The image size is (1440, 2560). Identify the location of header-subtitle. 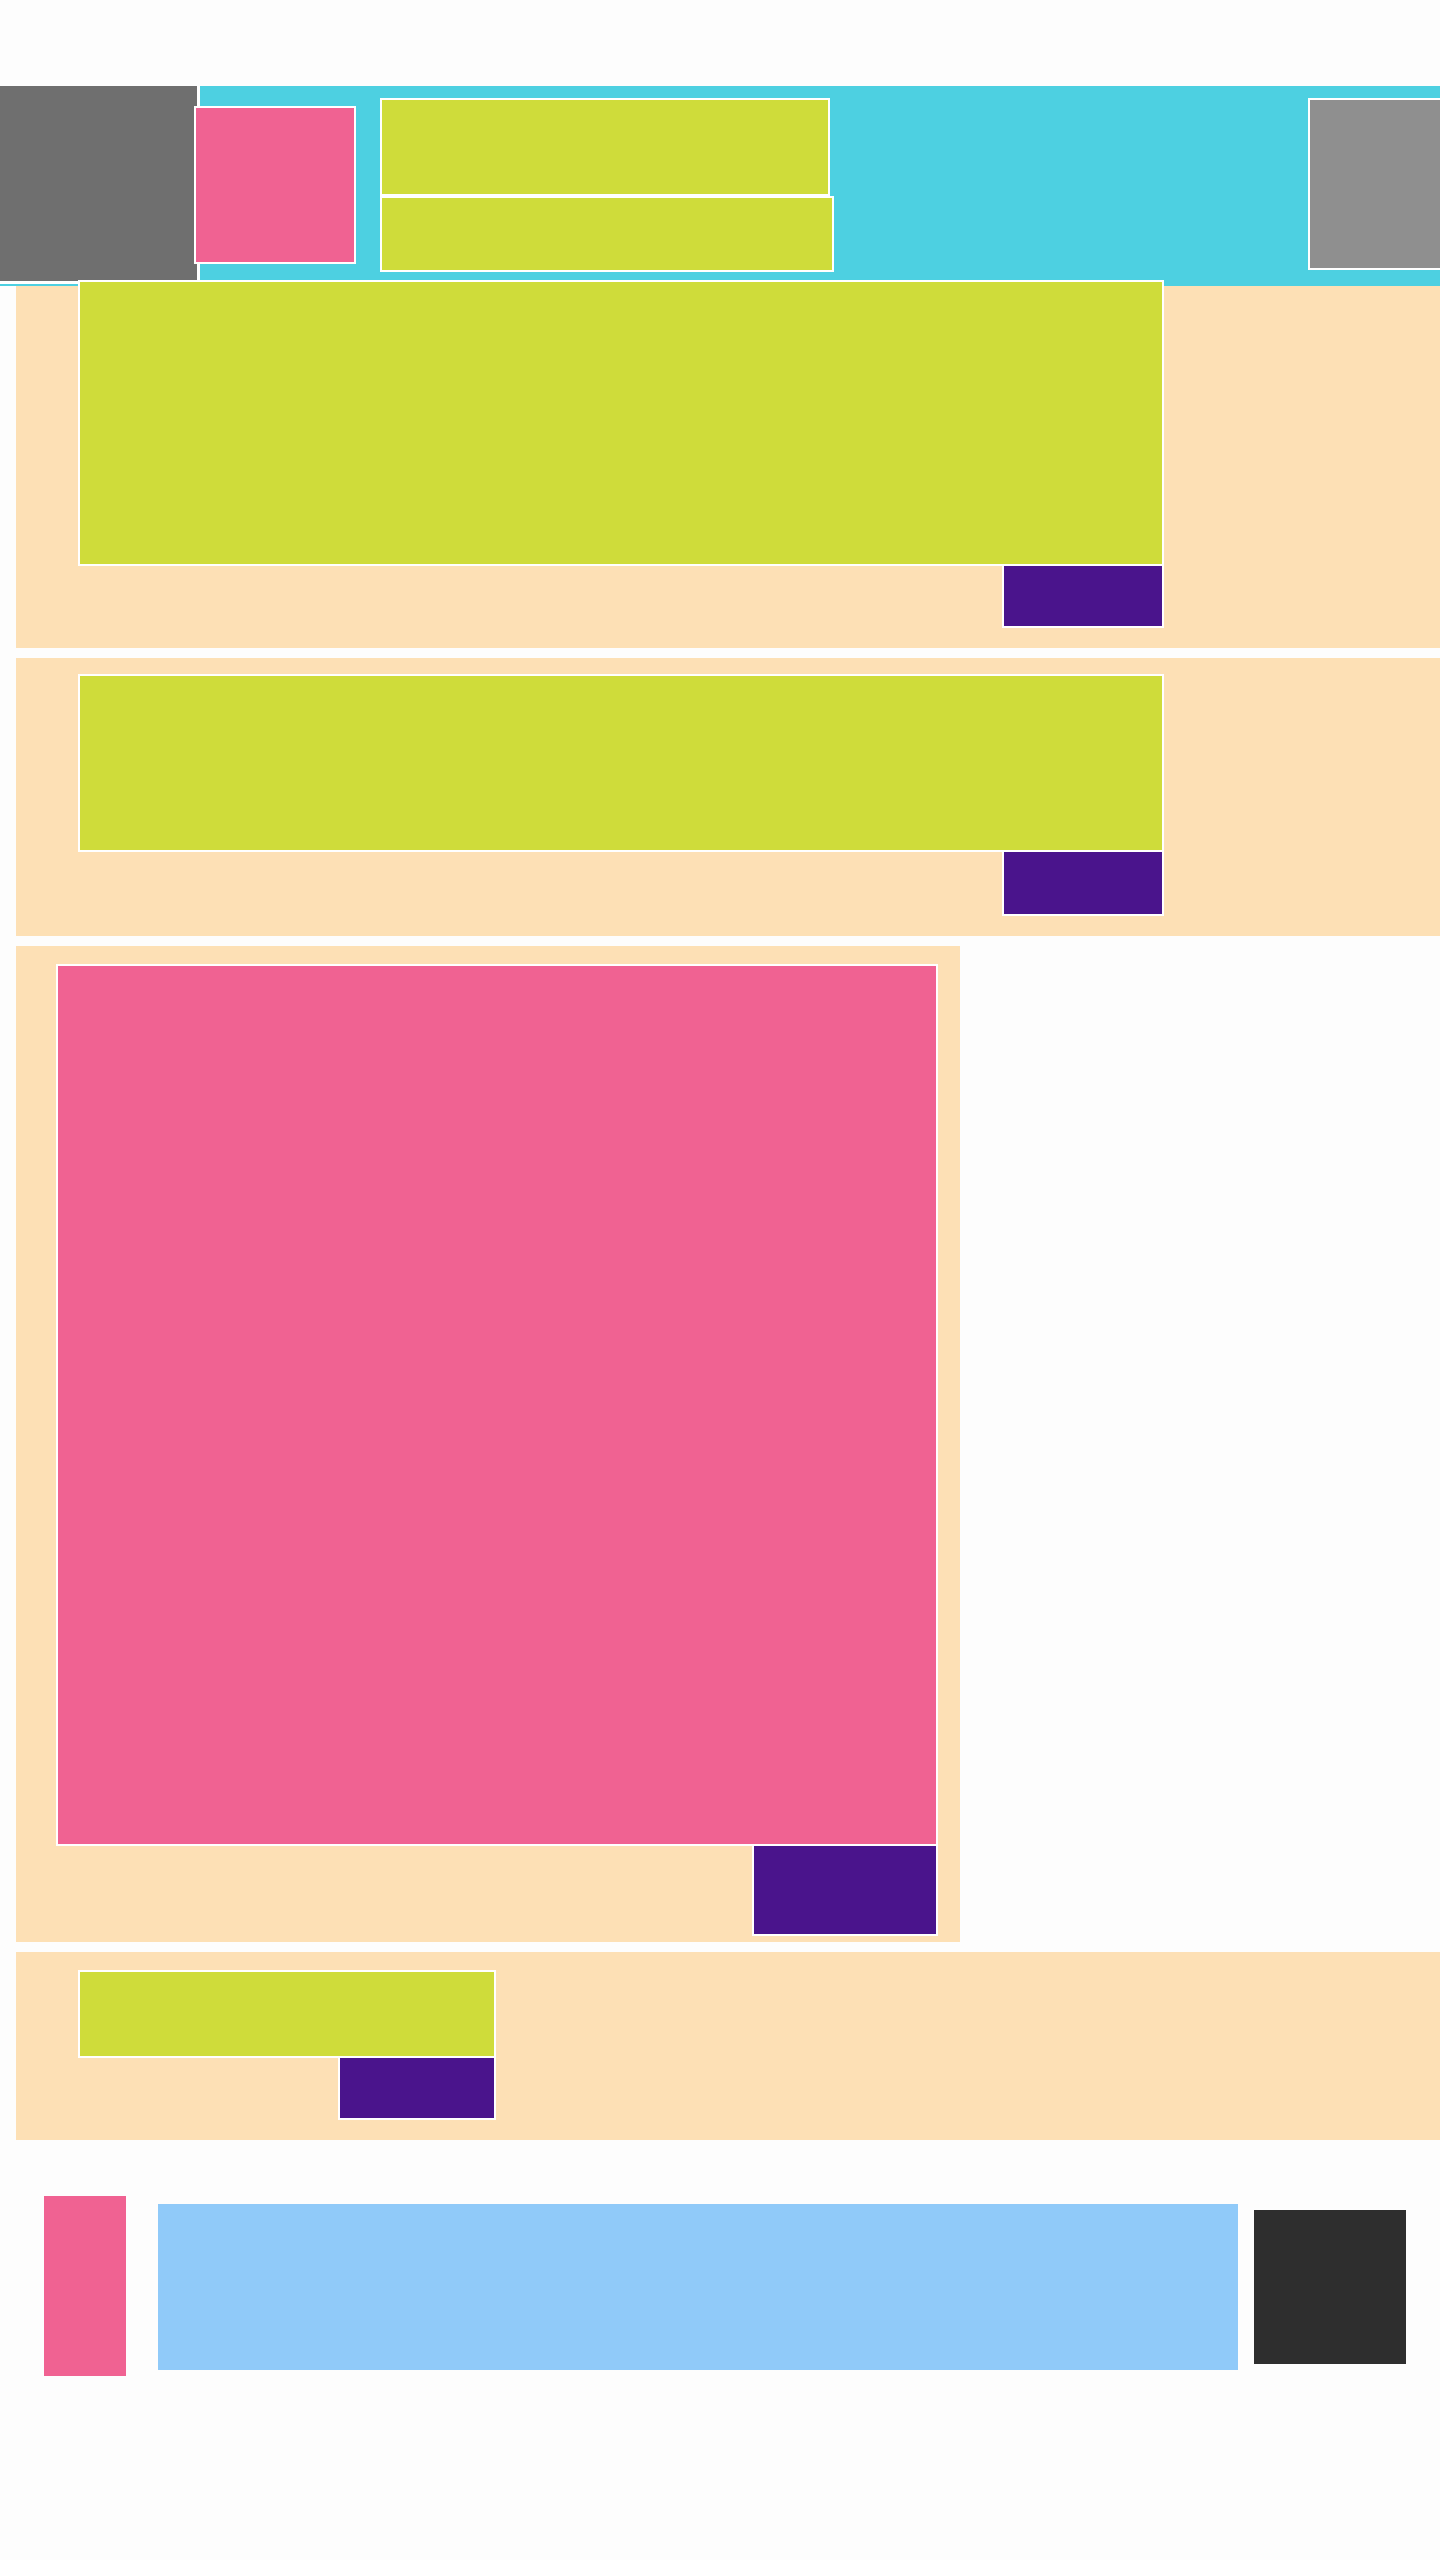
(607, 234).